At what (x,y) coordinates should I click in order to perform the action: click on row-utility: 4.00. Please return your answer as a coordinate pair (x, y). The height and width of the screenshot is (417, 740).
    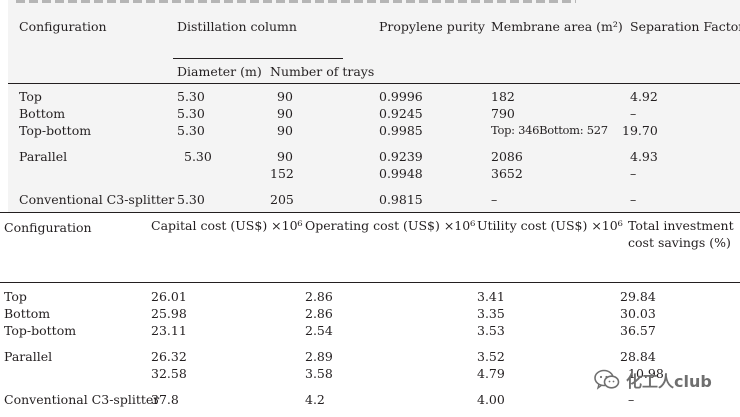
    Looking at the image, I should click on (491, 399).